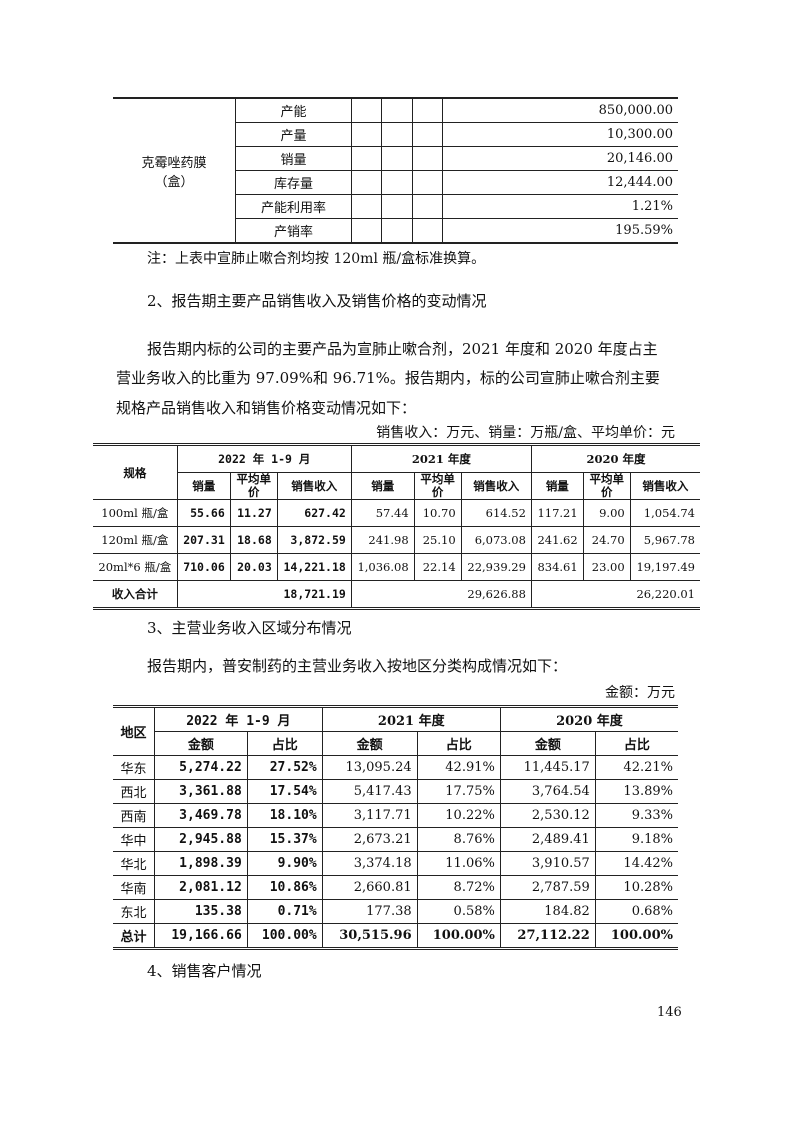 The width and height of the screenshot is (793, 1122). I want to click on table-cell: 2,530.12, so click(547, 815).